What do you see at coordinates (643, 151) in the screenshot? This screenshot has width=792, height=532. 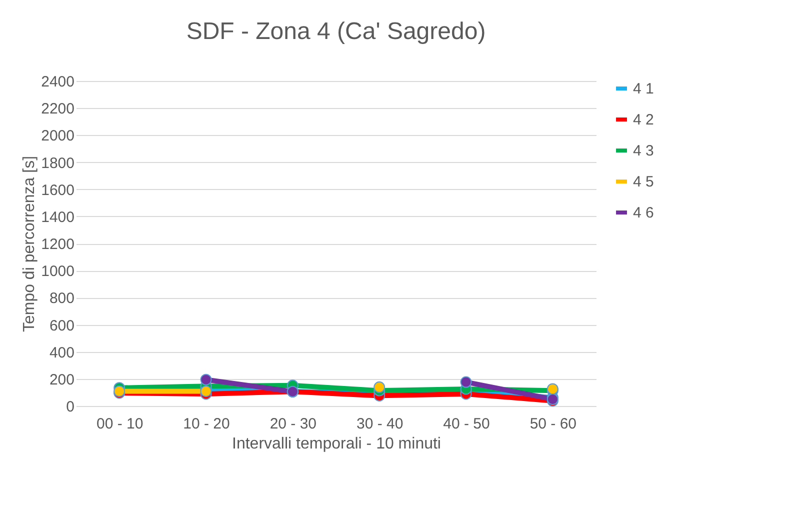 I see `legend-label: 4 3` at bounding box center [643, 151].